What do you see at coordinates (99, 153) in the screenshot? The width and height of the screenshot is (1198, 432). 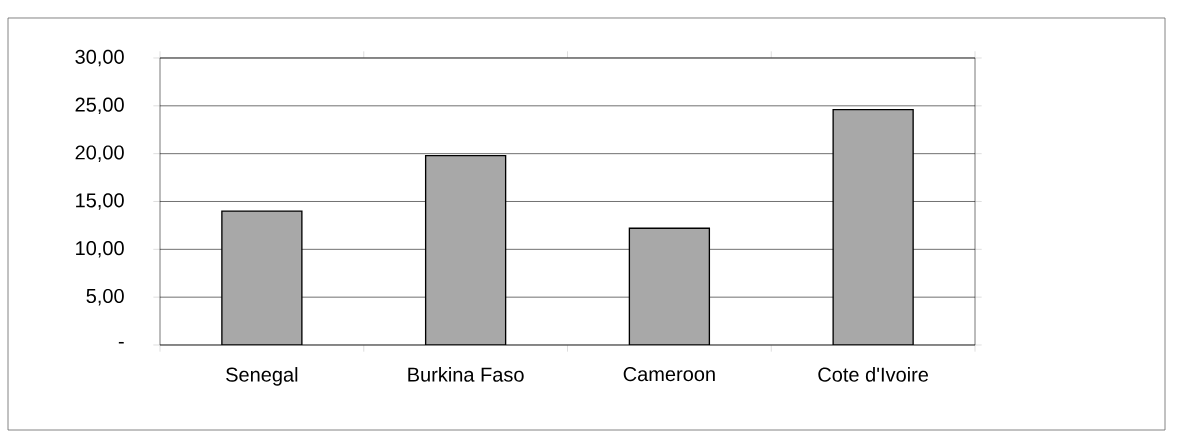 I see `y-tick-label: 20,00` at bounding box center [99, 153].